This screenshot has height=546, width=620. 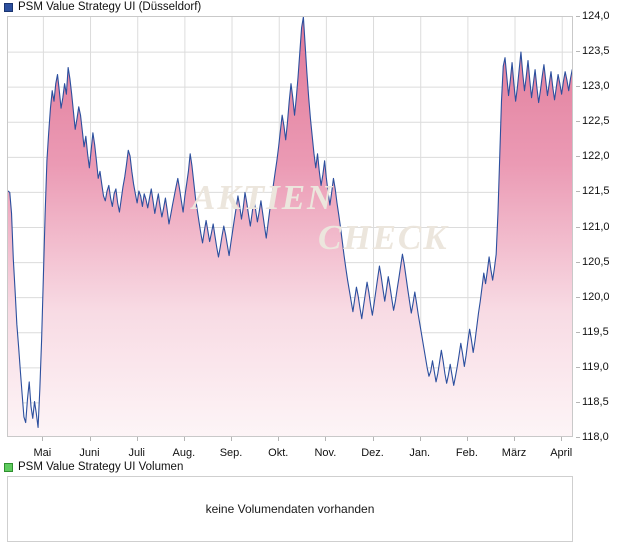 I want to click on x-tick-label: April, so click(x=561, y=453).